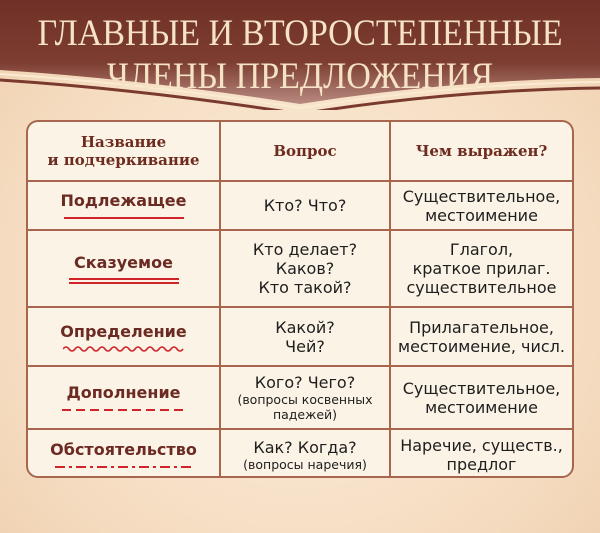  What do you see at coordinates (481, 287) in the screenshot?
I see `expressed-text: существительное` at bounding box center [481, 287].